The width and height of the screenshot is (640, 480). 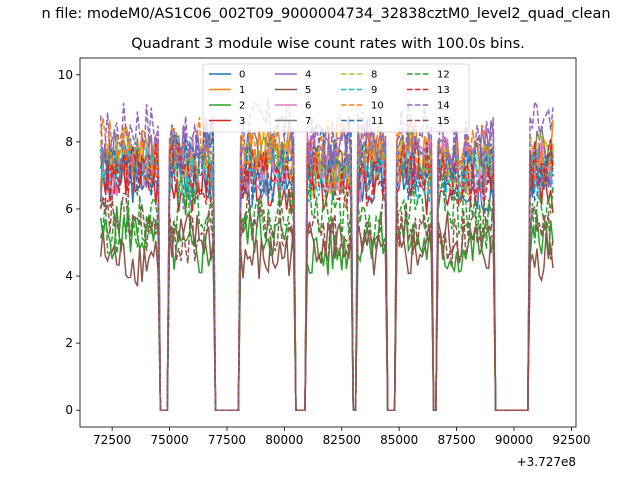 I want to click on y-tick-label: 10, so click(x=65, y=75).